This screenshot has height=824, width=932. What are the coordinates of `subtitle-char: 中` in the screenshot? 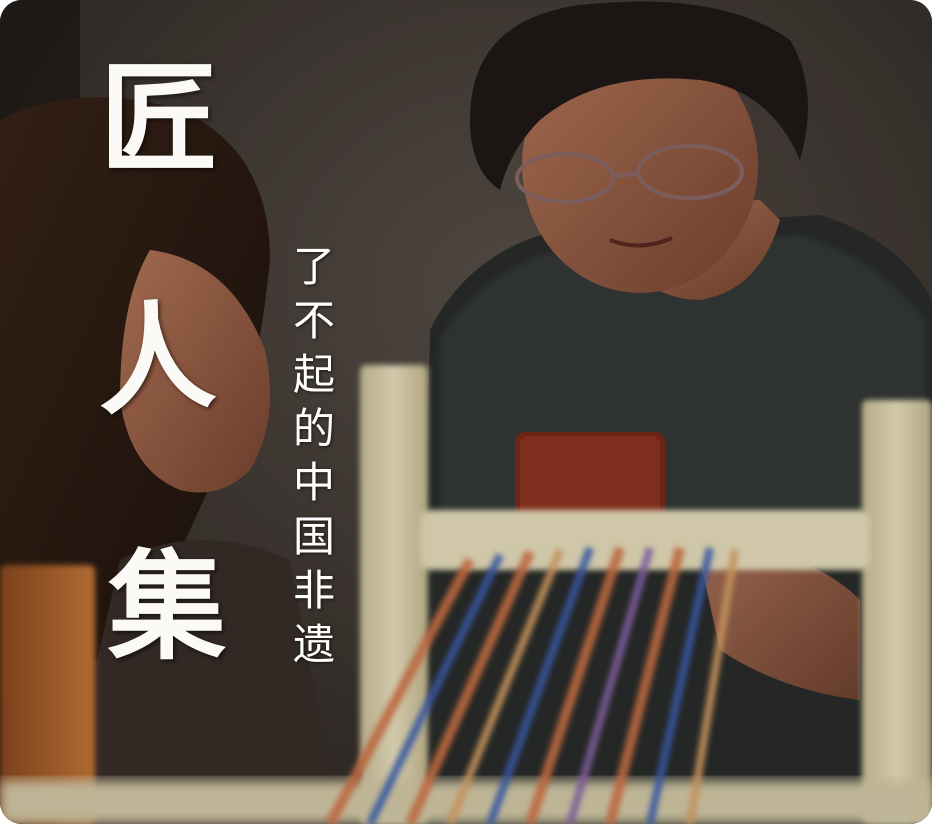 It's located at (313, 482).